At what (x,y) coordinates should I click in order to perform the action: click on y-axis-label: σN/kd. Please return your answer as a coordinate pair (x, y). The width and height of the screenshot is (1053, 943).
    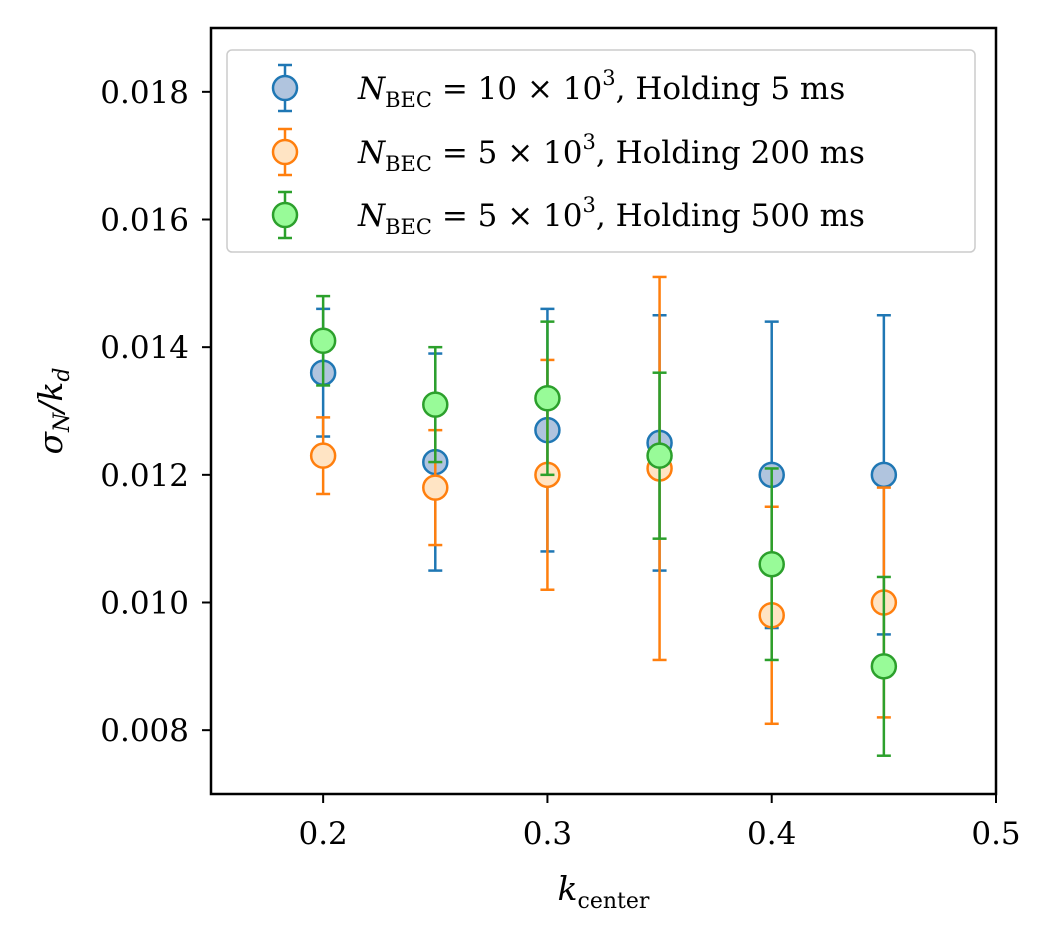
    Looking at the image, I should click on (53, 411).